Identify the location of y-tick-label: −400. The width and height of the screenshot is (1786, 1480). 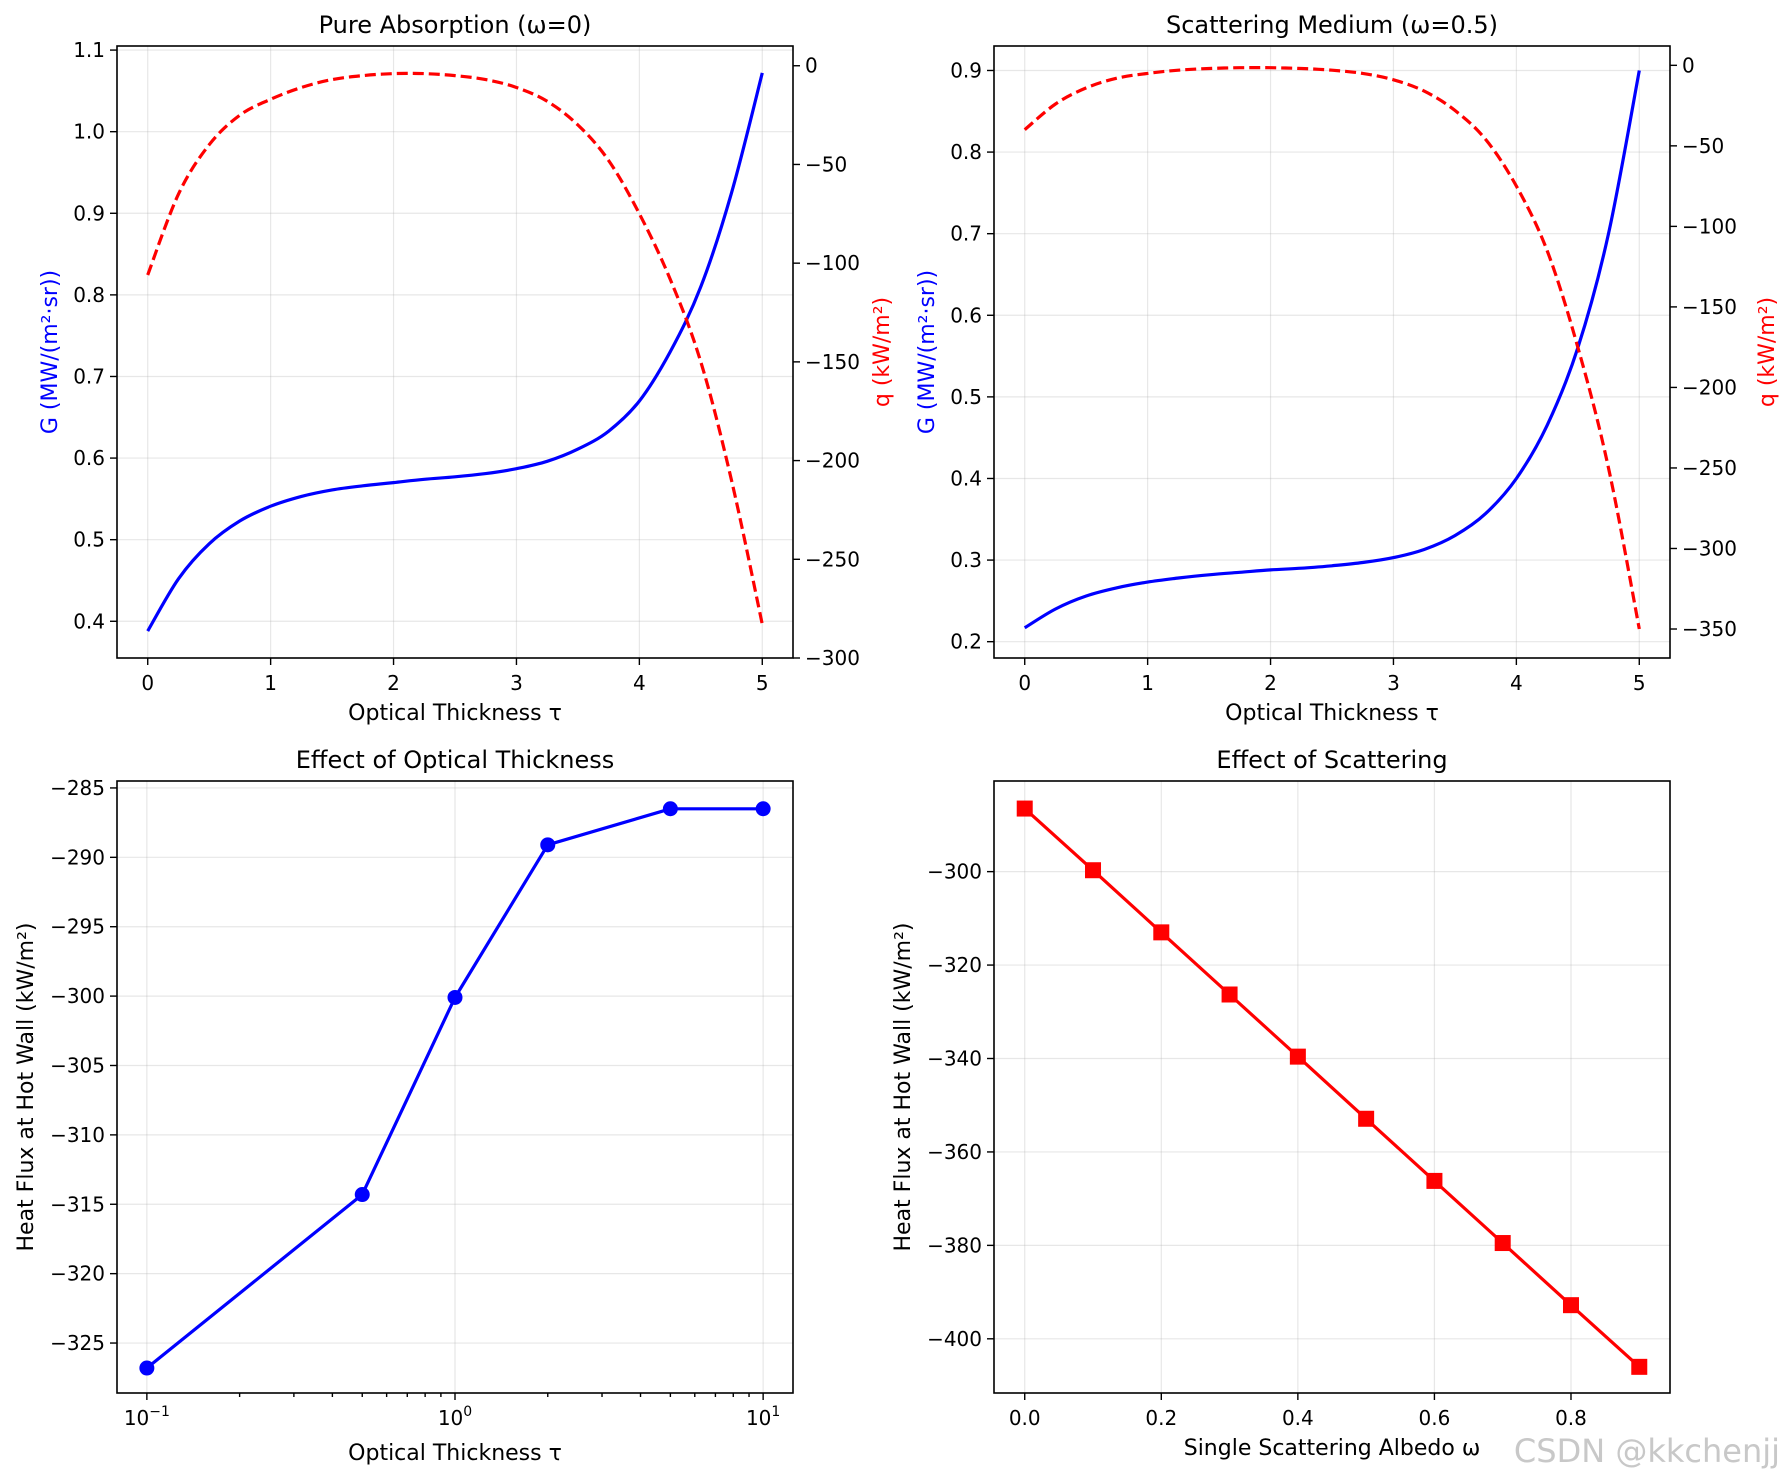
(954, 1339).